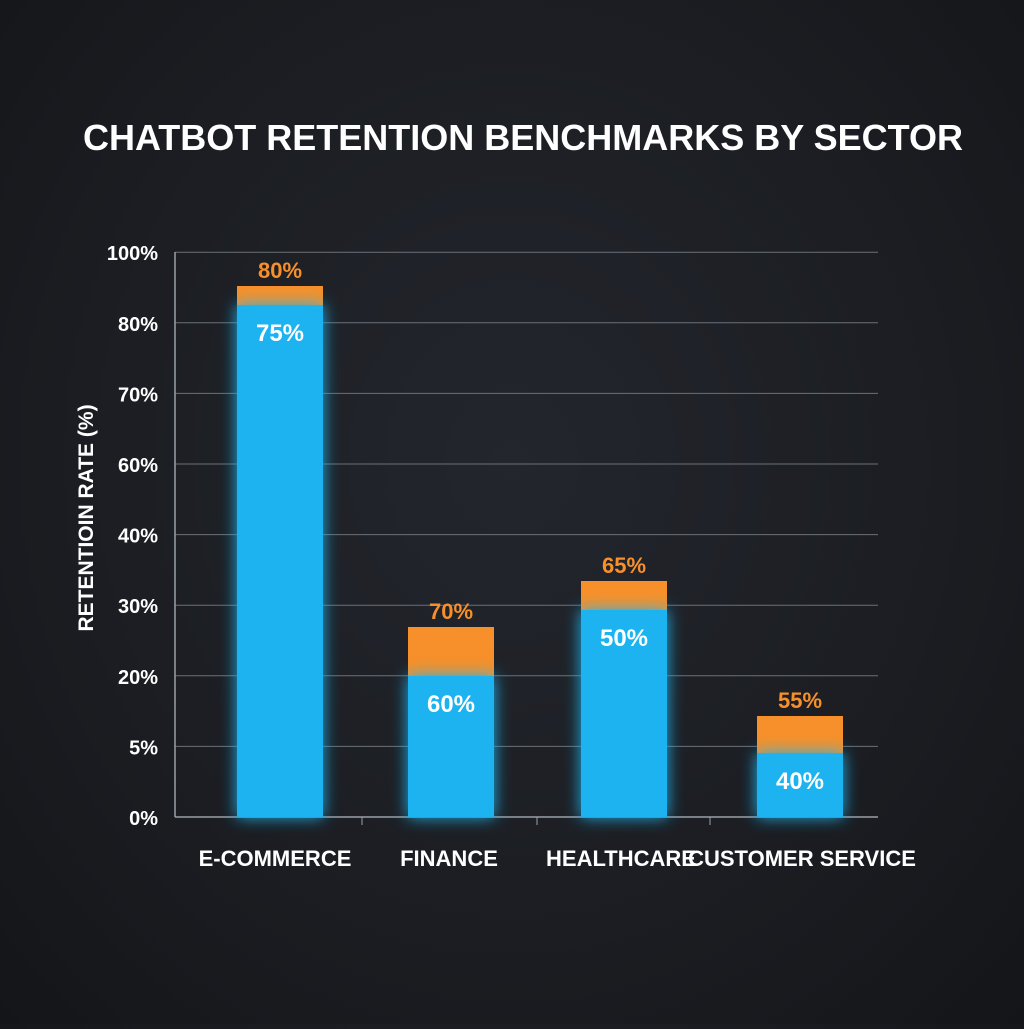 Image resolution: width=1024 pixels, height=1029 pixels. What do you see at coordinates (138, 678) in the screenshot?
I see `y-tick-label: 20%` at bounding box center [138, 678].